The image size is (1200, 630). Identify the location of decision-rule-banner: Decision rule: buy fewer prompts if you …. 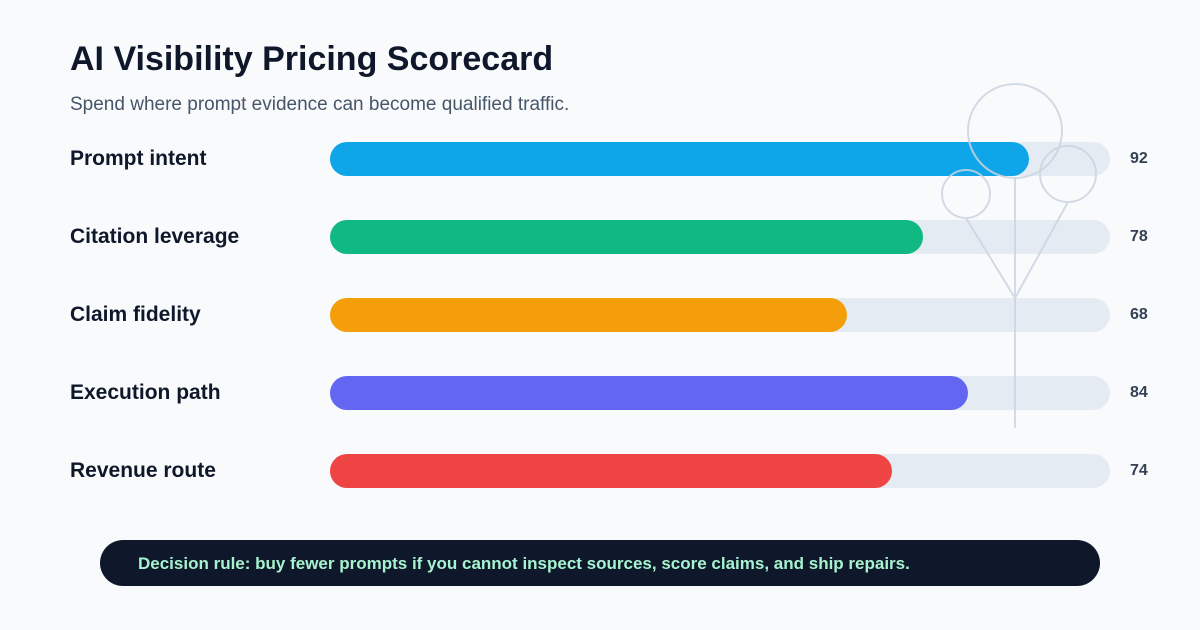
(600, 563).